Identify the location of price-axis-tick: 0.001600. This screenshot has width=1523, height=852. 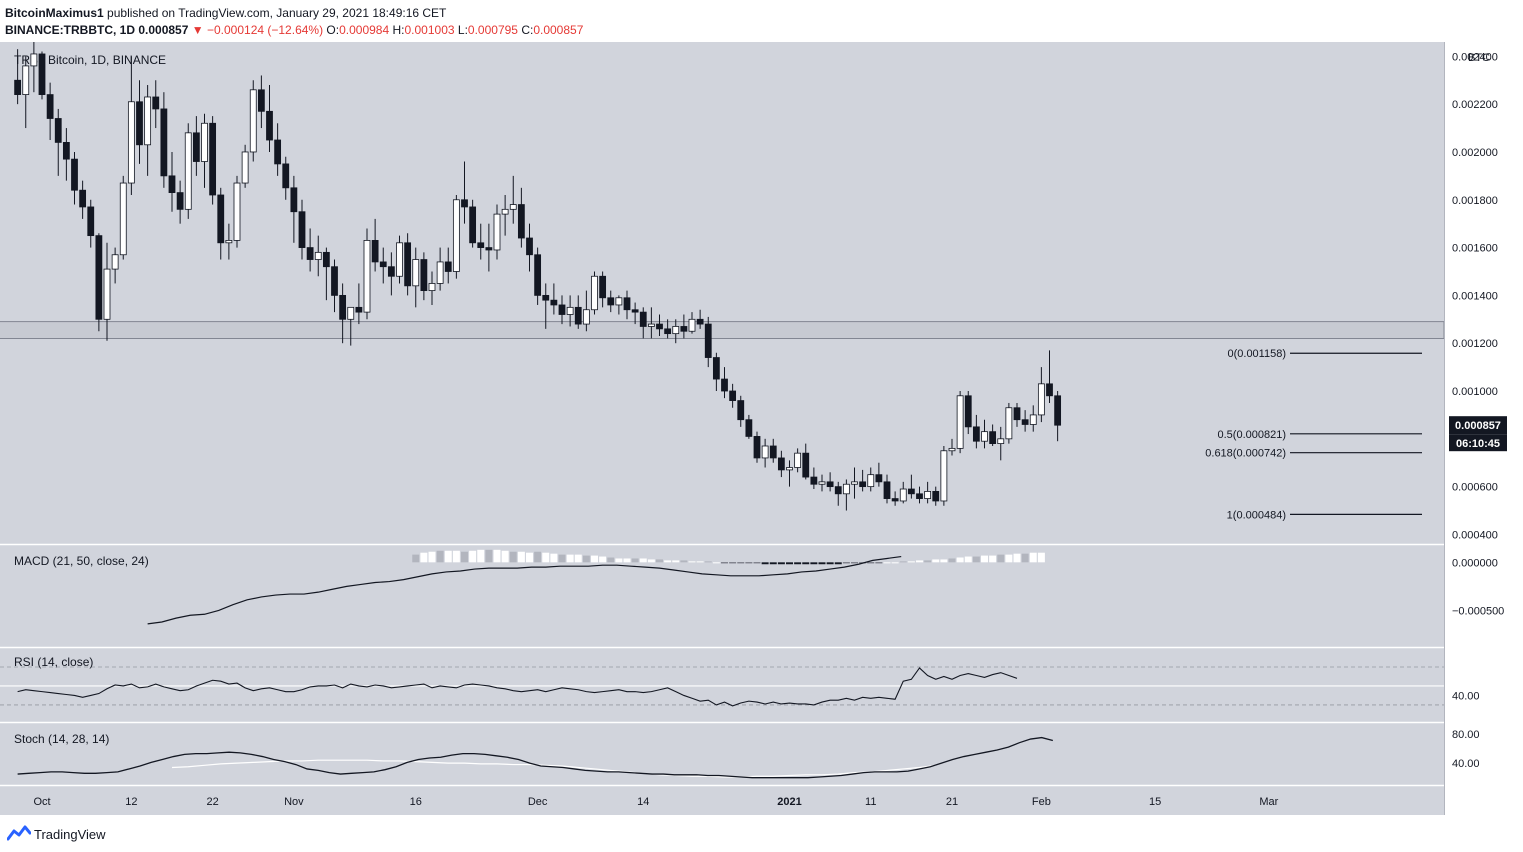
(1475, 249).